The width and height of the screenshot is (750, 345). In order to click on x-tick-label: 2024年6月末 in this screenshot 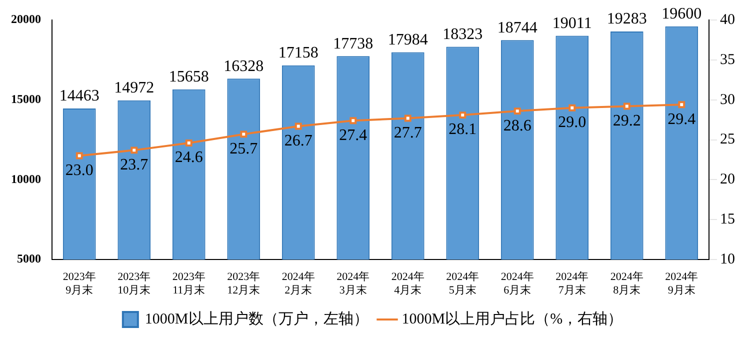, I will do `click(517, 283)`.